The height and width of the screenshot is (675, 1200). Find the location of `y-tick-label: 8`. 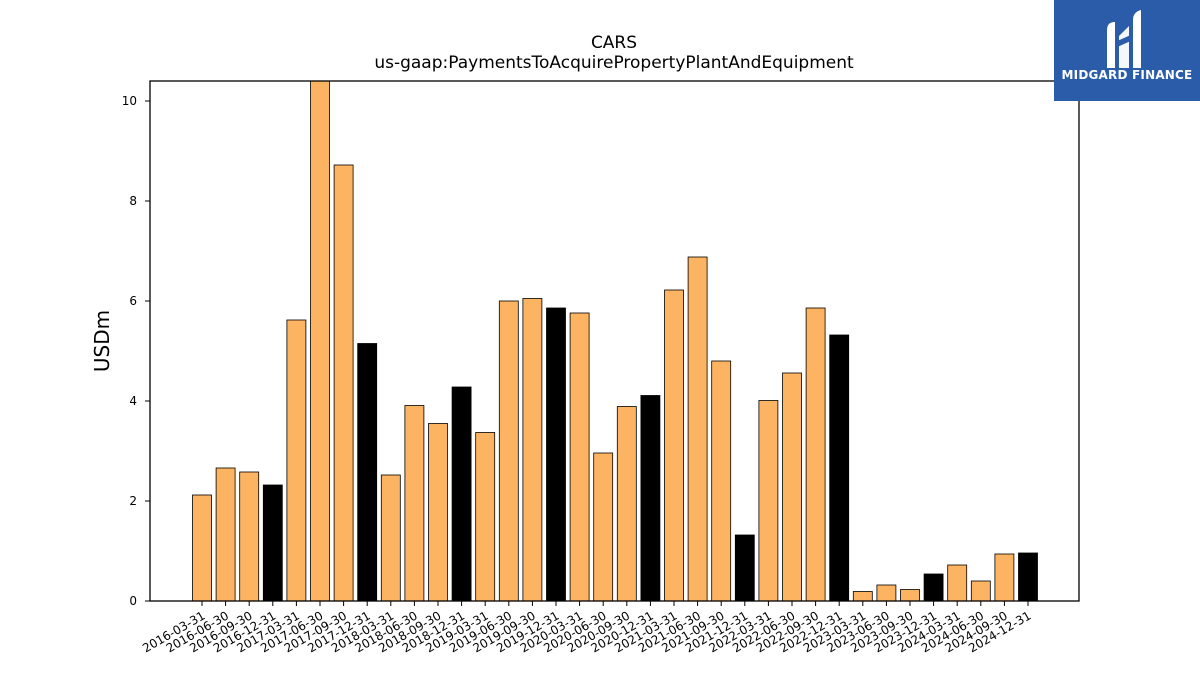

y-tick-label: 8 is located at coordinates (133, 201).